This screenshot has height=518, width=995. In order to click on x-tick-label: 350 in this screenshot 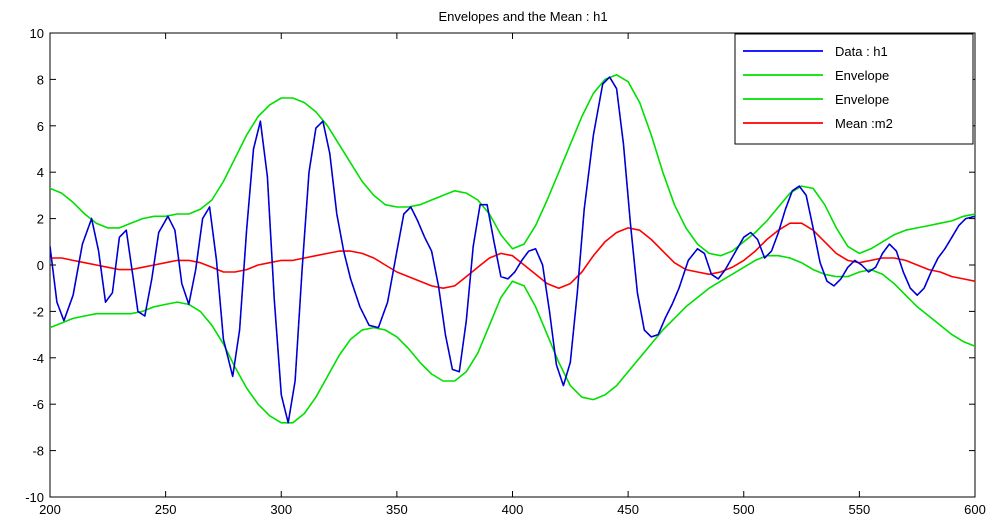, I will do `click(397, 509)`.